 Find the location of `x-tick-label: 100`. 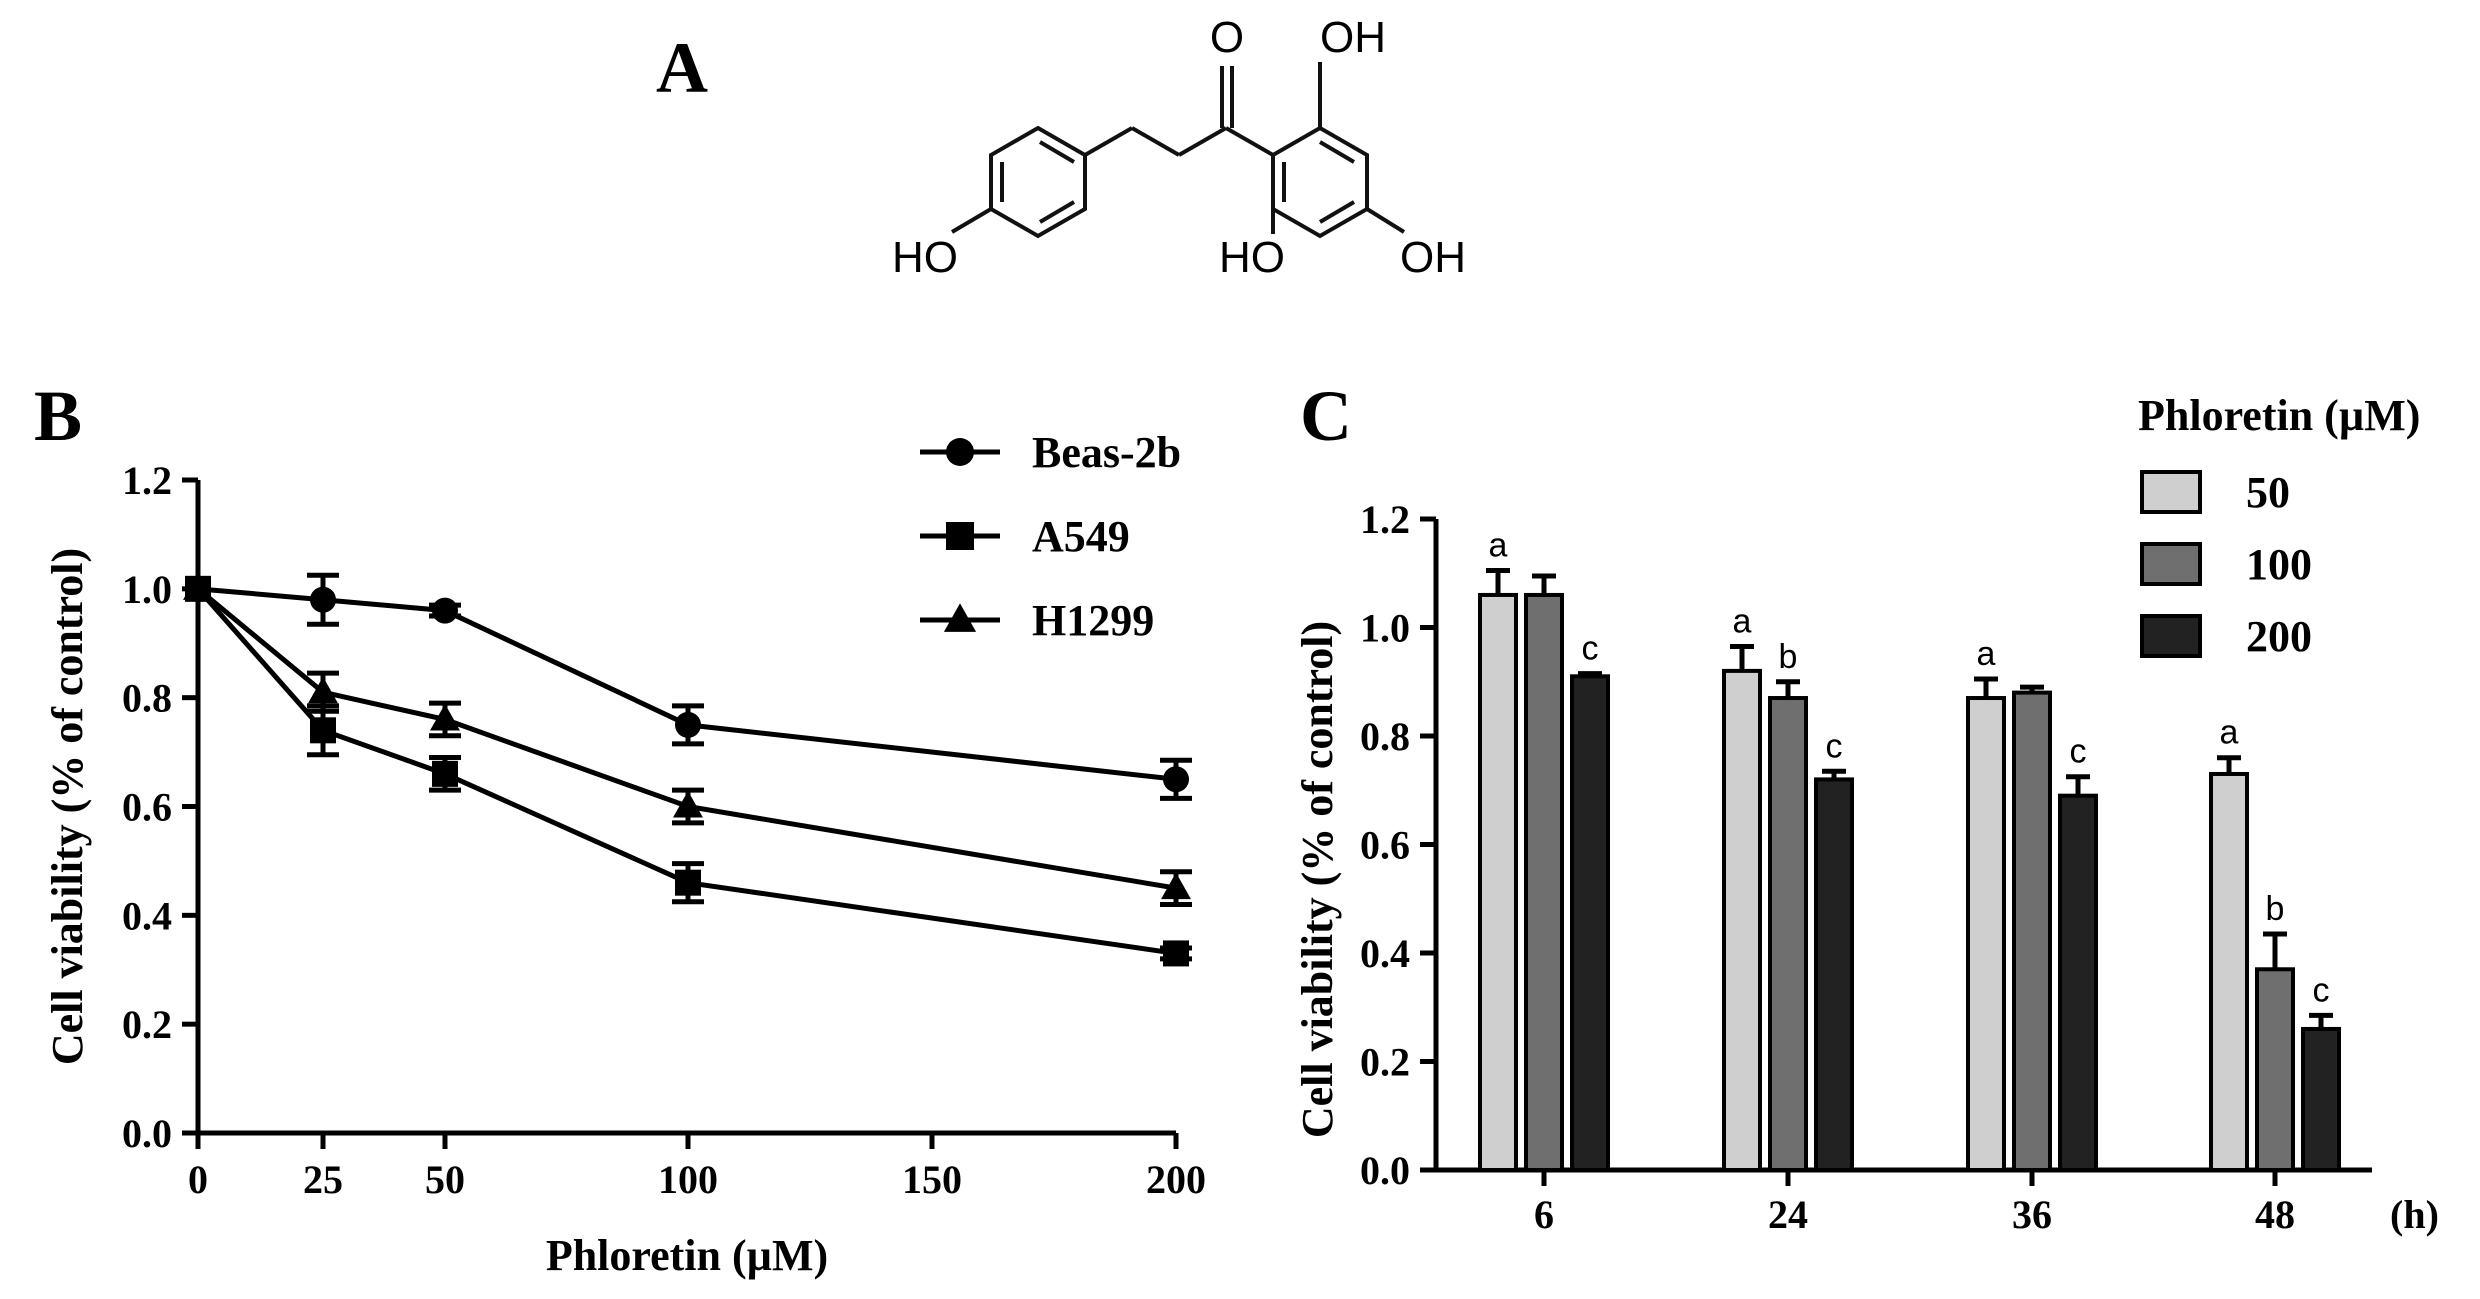

x-tick-label: 100 is located at coordinates (688, 1179).